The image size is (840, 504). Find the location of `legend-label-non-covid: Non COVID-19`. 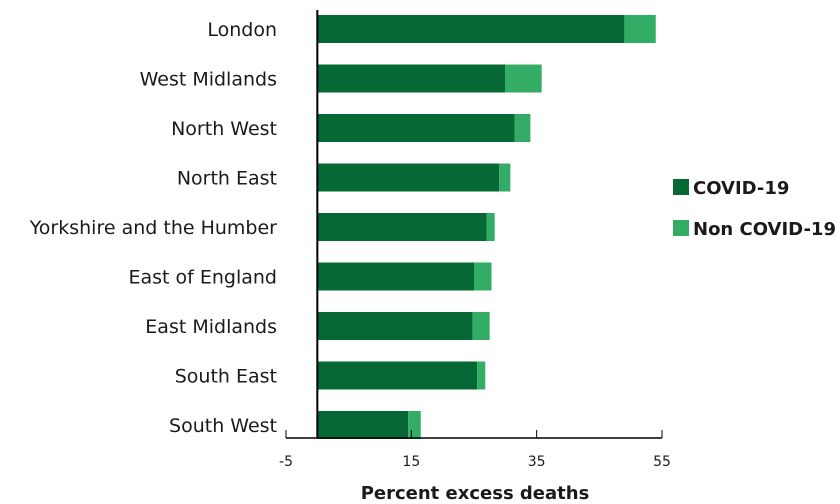

legend-label-non-covid: Non COVID-19 is located at coordinates (764, 229).